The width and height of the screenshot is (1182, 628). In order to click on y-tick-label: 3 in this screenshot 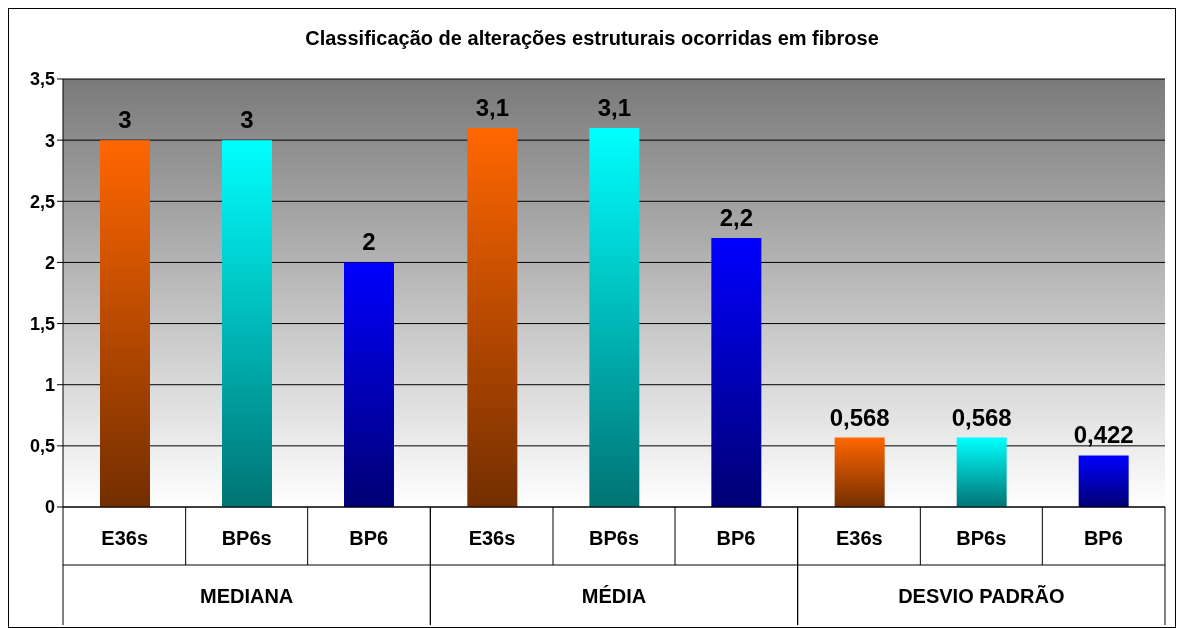, I will do `click(49, 140)`.